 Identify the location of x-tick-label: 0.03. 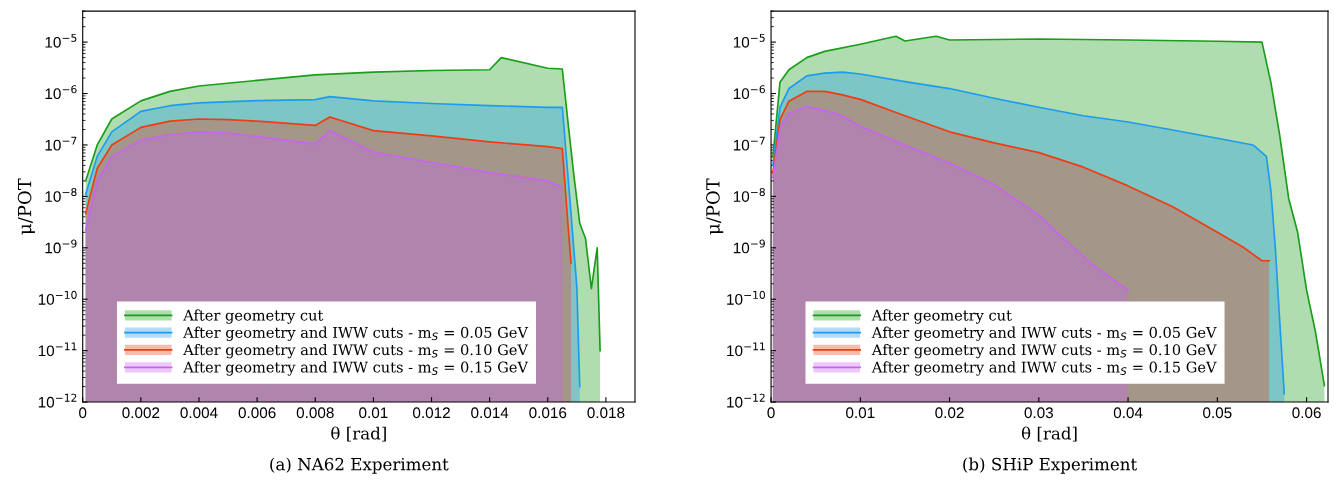
(1039, 413).